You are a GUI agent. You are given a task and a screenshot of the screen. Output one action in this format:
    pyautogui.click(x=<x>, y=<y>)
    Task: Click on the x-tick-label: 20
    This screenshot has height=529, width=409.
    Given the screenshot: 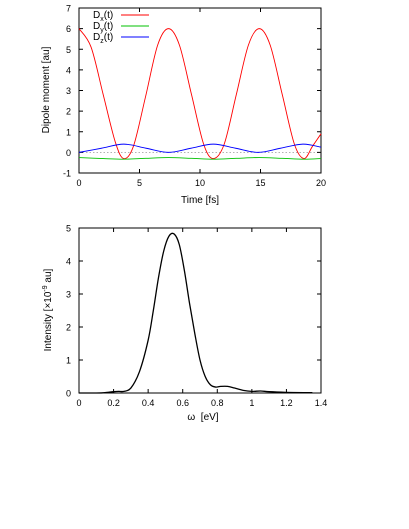 What is the action you would take?
    pyautogui.click(x=321, y=183)
    